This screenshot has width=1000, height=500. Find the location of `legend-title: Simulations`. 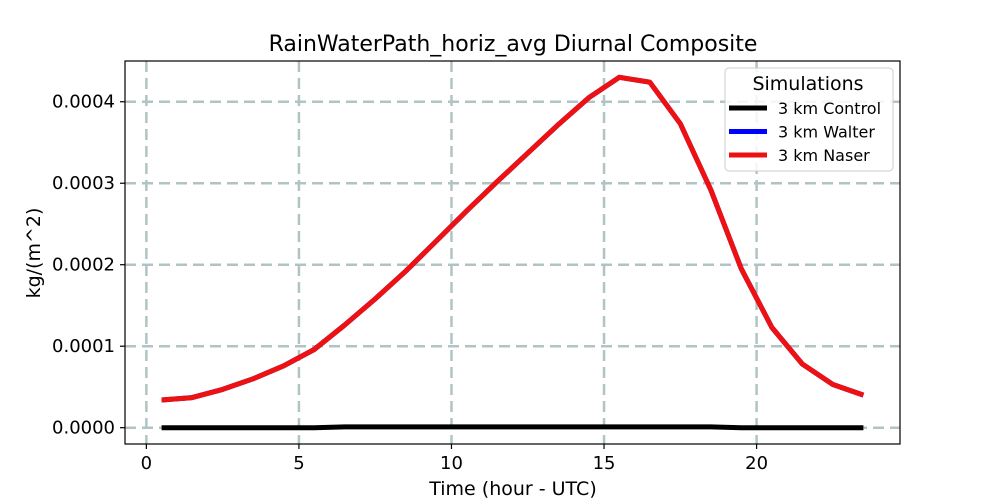

legend-title: Simulations is located at coordinates (807, 84).